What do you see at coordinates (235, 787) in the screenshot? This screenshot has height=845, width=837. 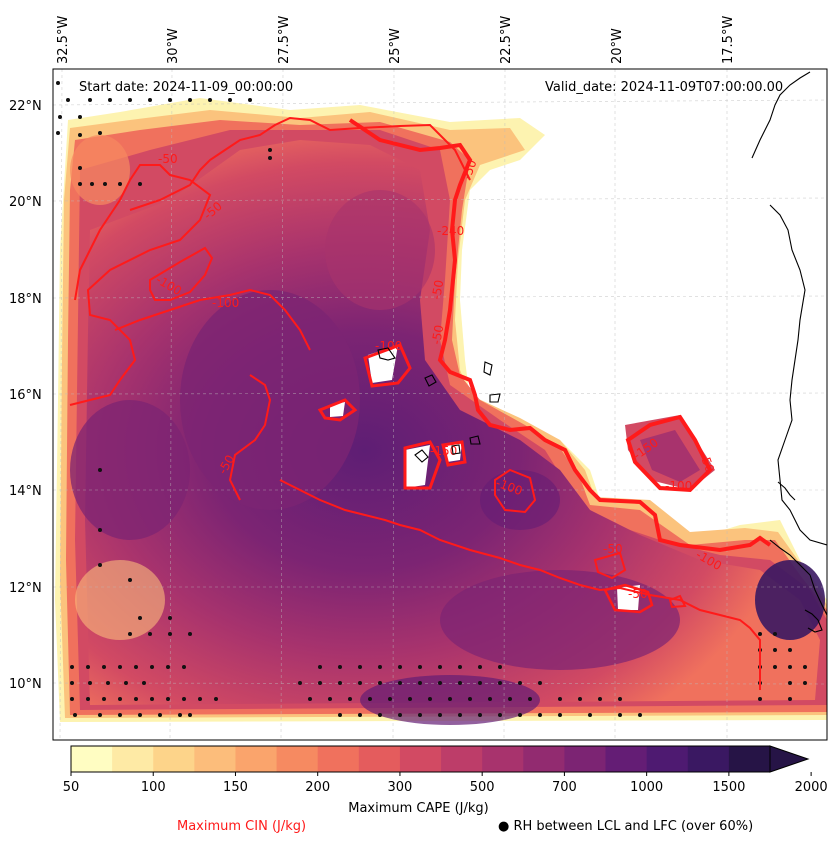 I see `colorbar-tick-label: 150` at bounding box center [235, 787].